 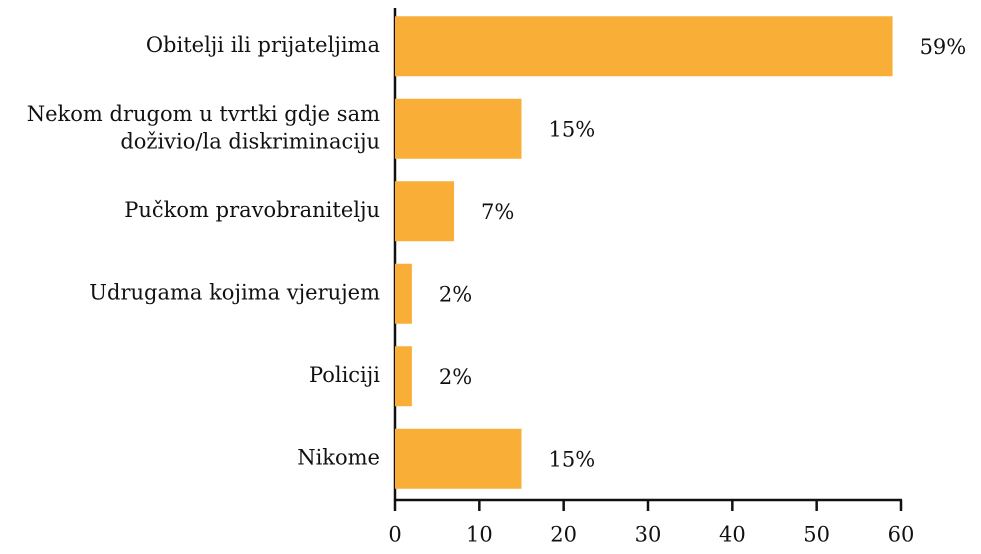 I want to click on x-tick-label: 50, so click(x=816, y=535).